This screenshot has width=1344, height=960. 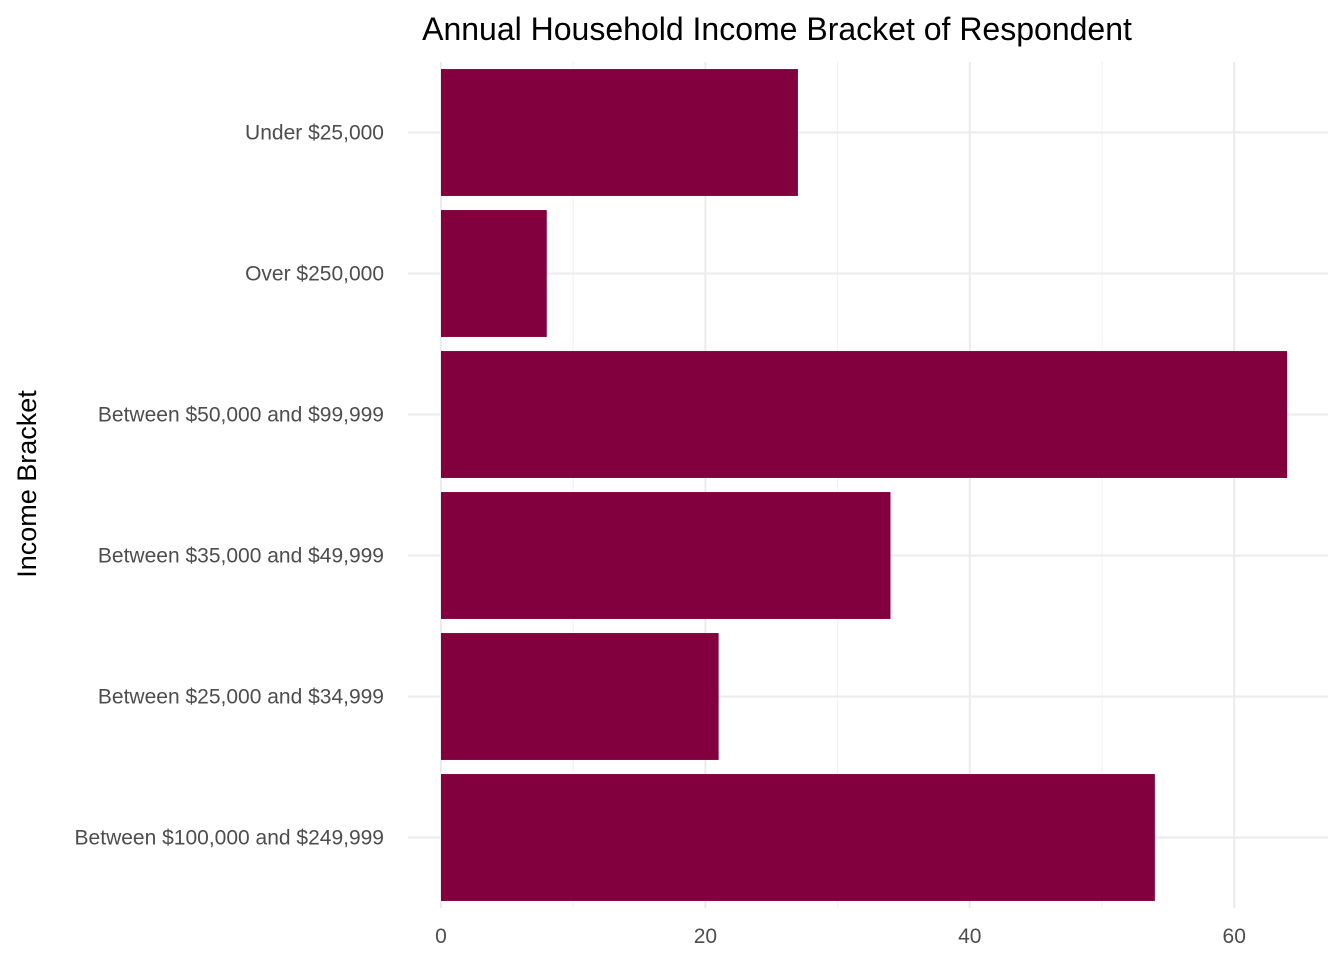 I want to click on x-tick-labels: 0 20 40 60, so click(x=840, y=936).